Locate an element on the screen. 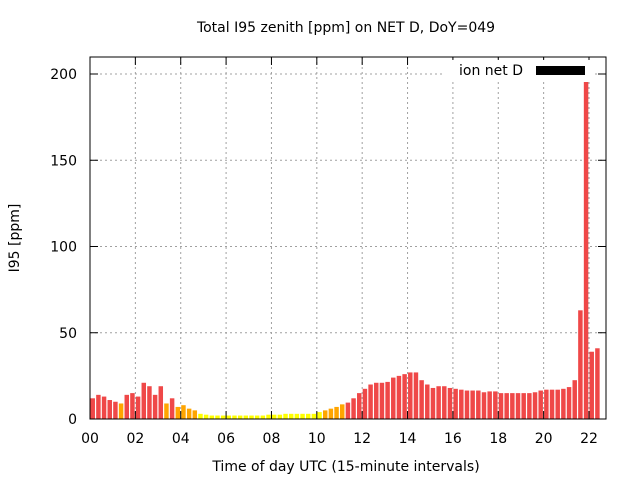  y-tick-label: 150 is located at coordinates (63, 161).